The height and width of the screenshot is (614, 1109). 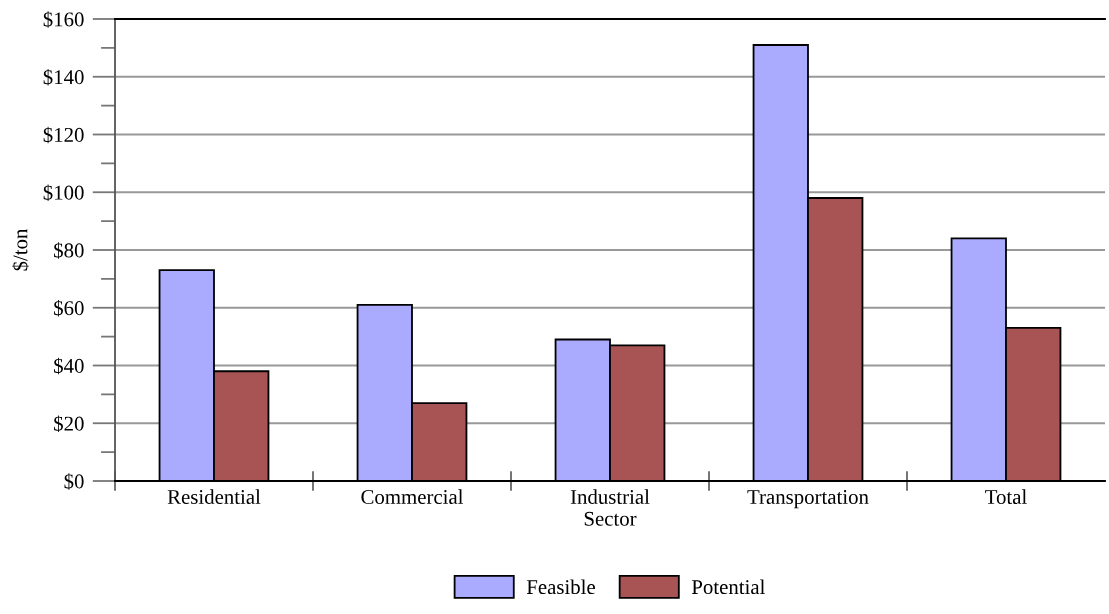 What do you see at coordinates (560, 587) in the screenshot?
I see `legend-label: Feasible` at bounding box center [560, 587].